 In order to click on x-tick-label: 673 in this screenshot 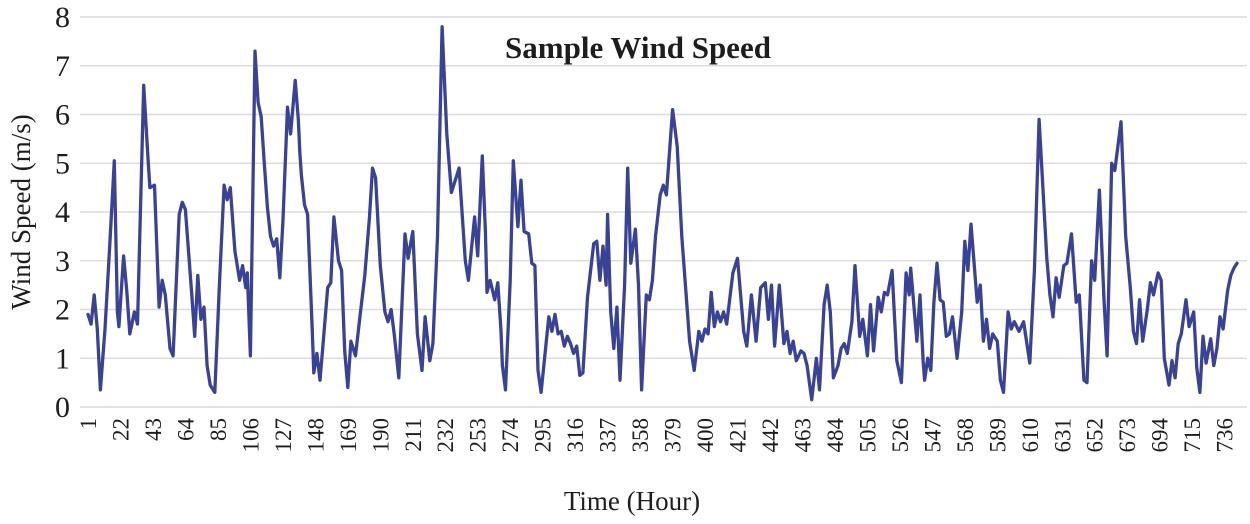, I will do `click(1127, 435)`.